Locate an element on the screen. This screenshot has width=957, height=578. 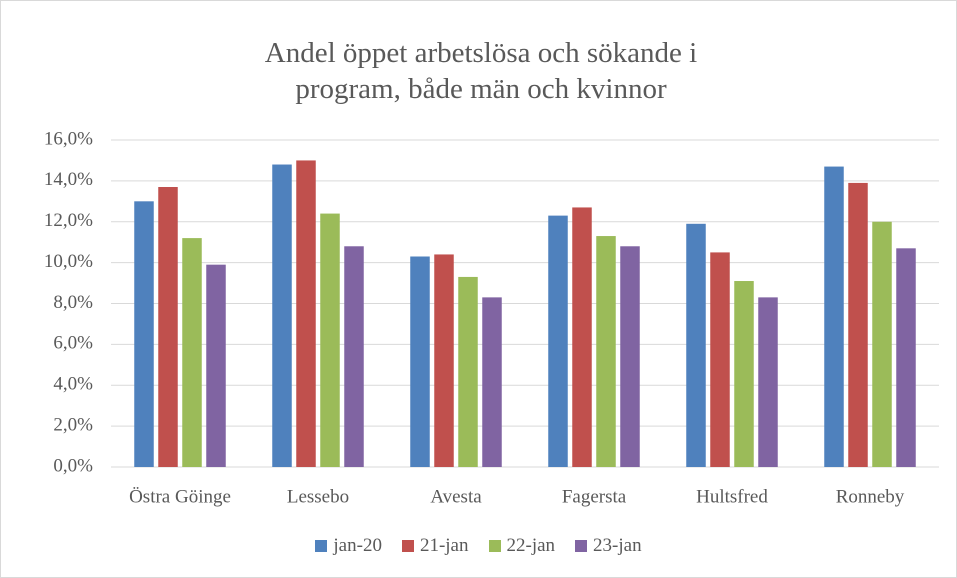
x-tick-label: Ronneby is located at coordinates (870, 496).